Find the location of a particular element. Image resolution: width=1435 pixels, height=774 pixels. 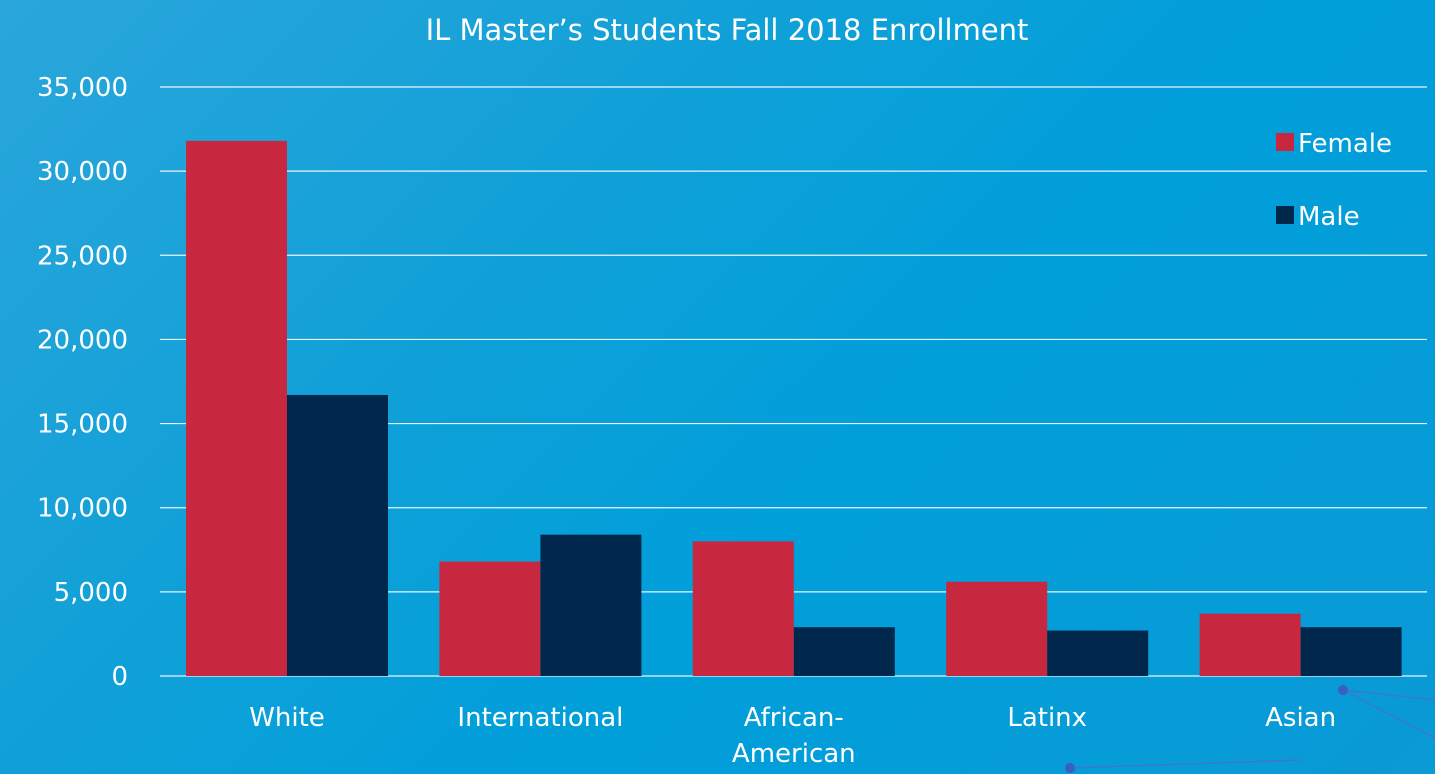

y-tick-label: 10,000 is located at coordinates (82, 509).